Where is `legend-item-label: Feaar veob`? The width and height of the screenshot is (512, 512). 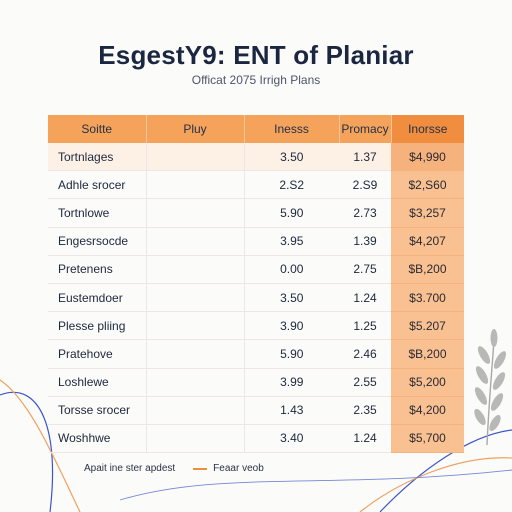 legend-item-label: Feaar veob is located at coordinates (238, 468).